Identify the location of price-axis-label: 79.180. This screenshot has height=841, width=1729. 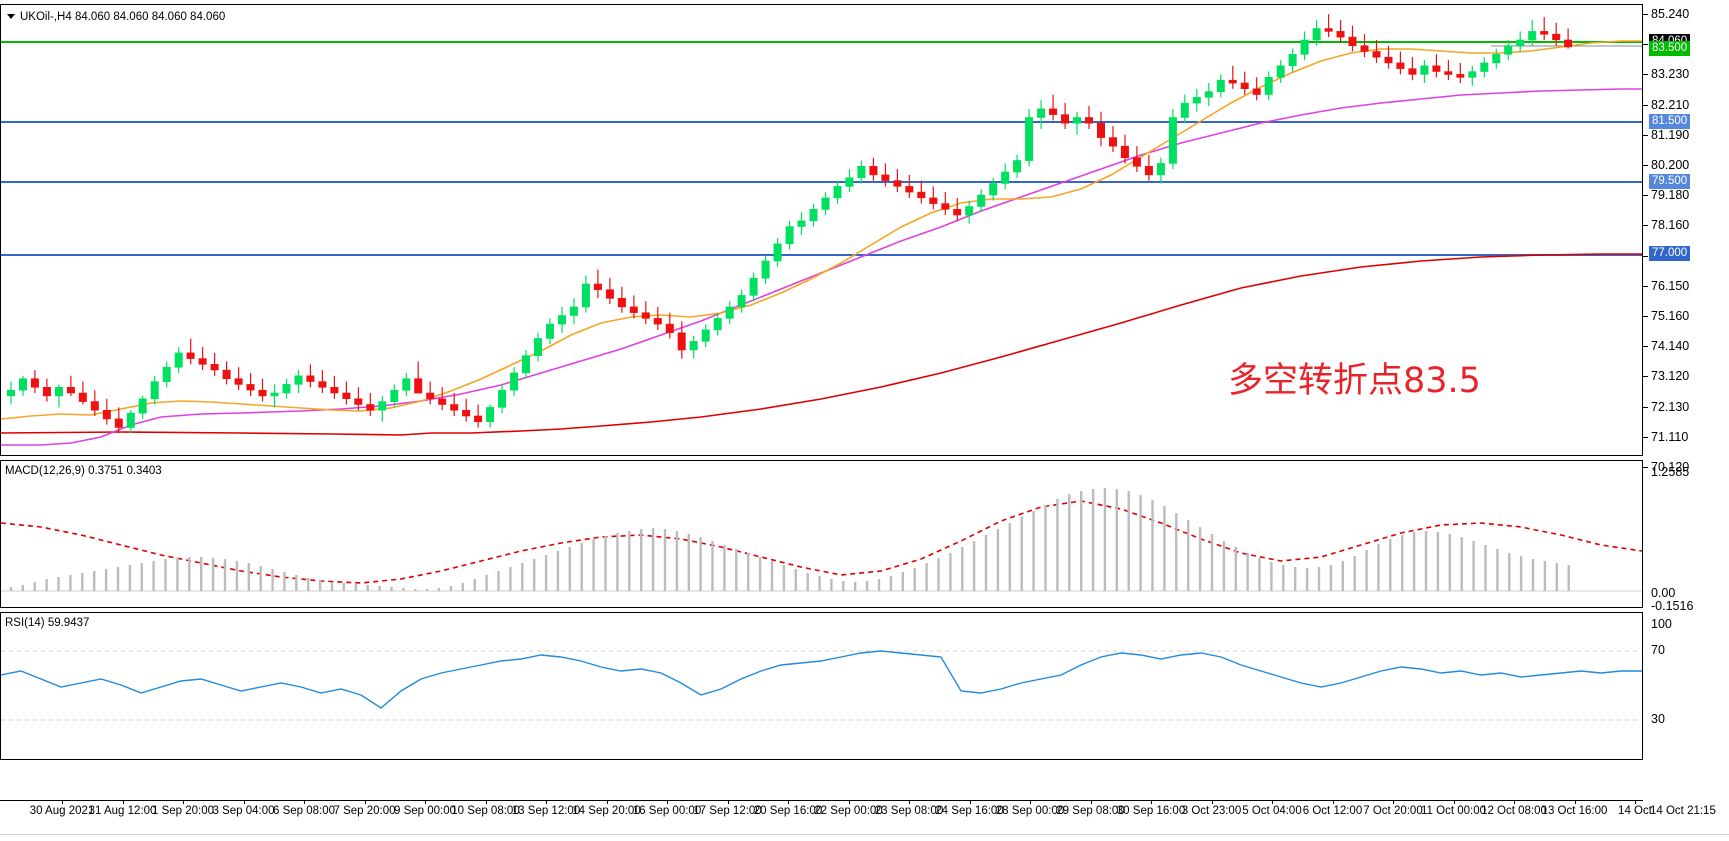
(1670, 195).